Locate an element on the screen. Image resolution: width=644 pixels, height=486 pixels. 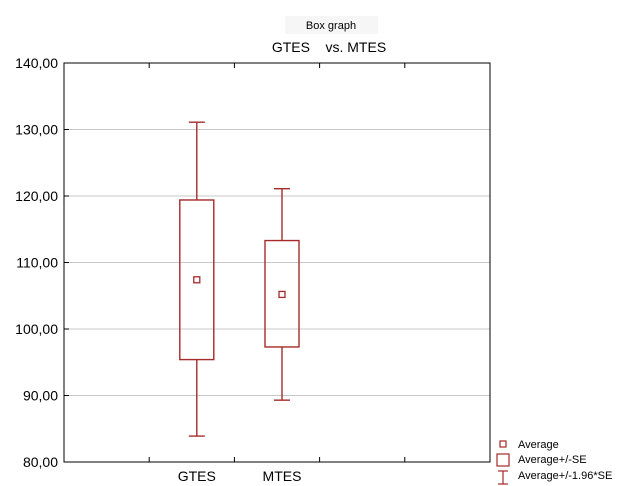
legend-background is located at coordinates (568, 461).